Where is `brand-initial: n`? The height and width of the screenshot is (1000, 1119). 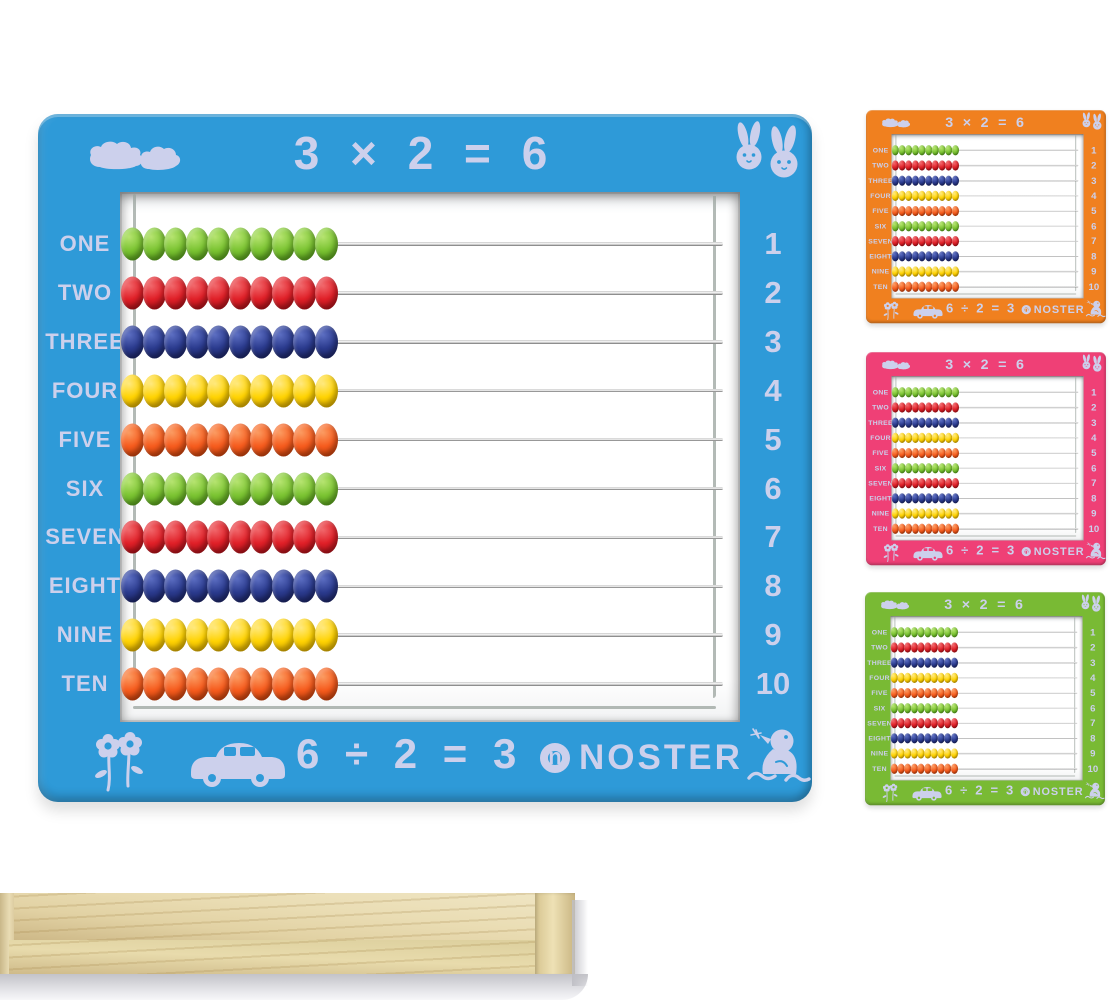 brand-initial: n is located at coordinates (1026, 551).